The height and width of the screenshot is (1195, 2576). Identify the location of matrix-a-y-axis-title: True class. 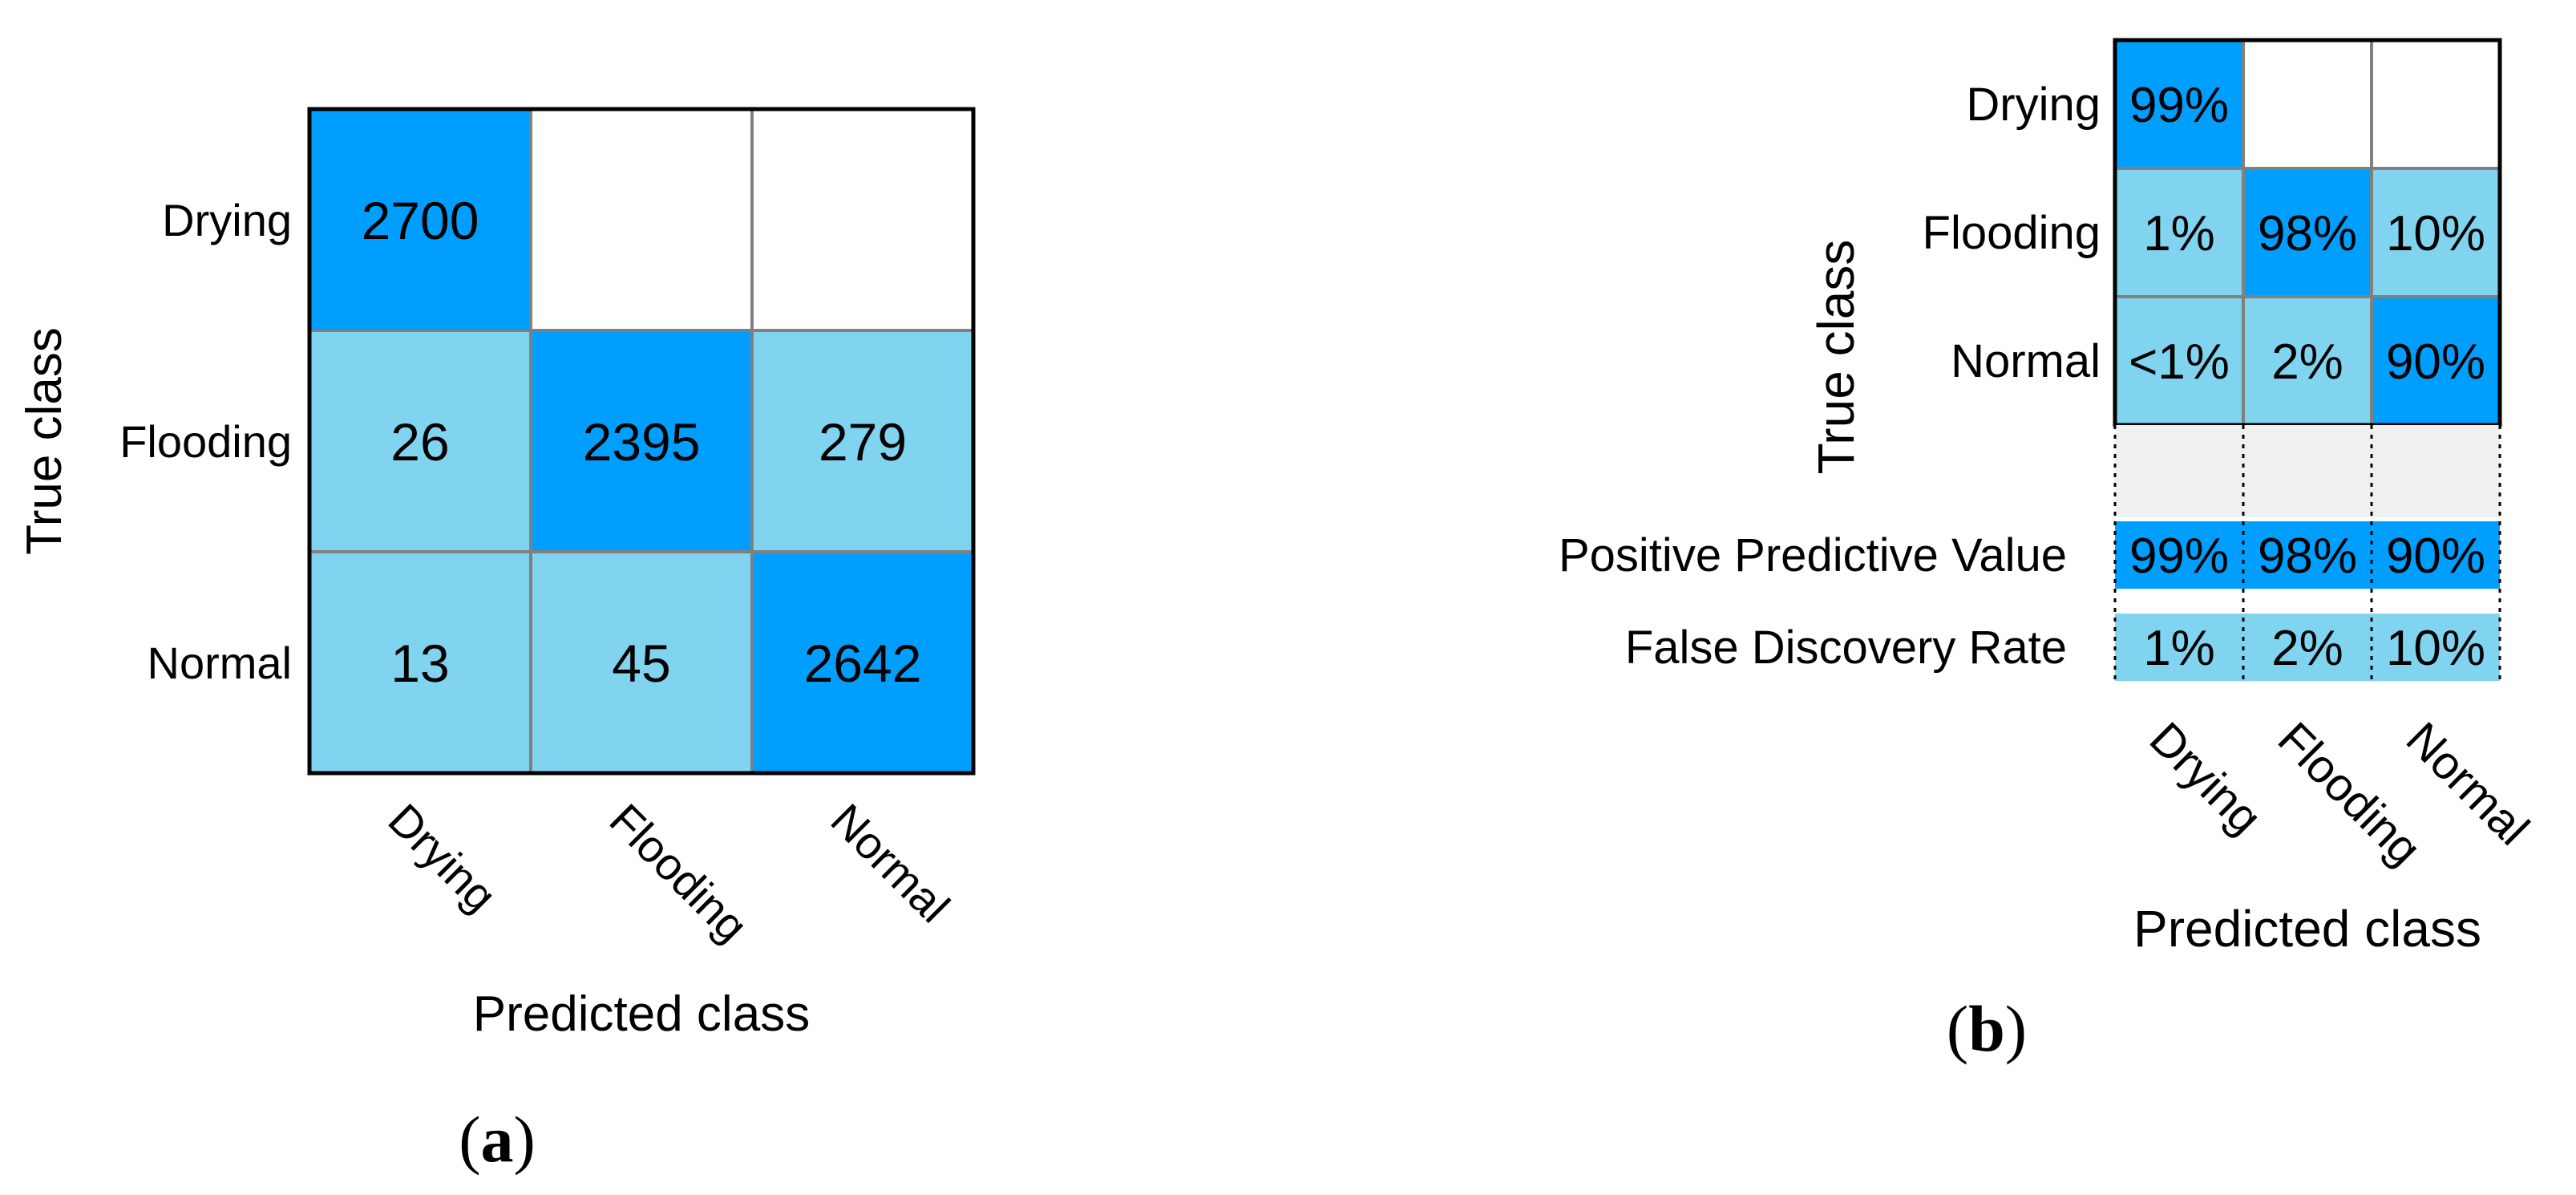
(44, 441).